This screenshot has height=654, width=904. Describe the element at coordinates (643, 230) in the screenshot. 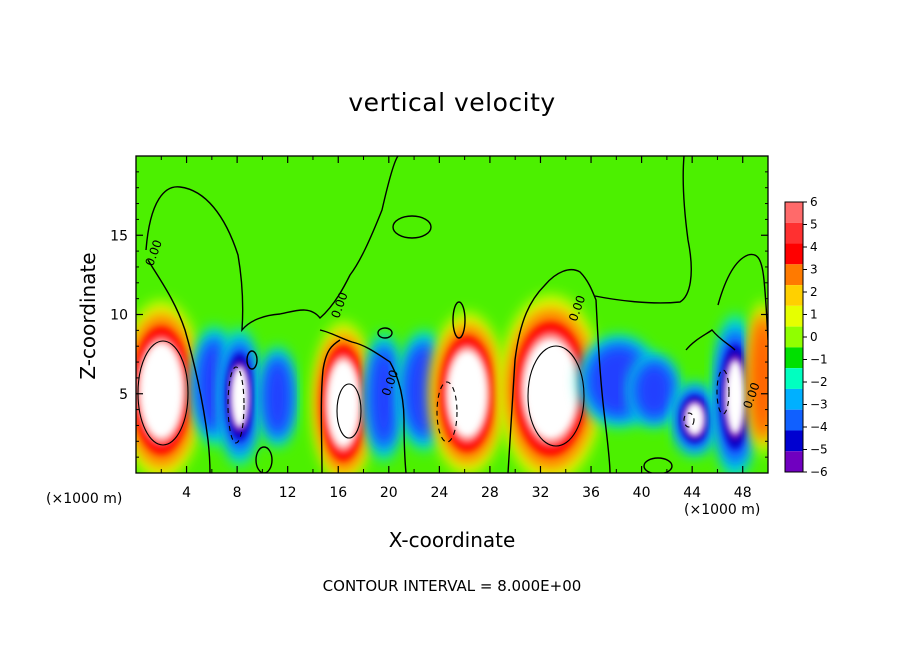

I see `zero-contour-upper-right` at that location.